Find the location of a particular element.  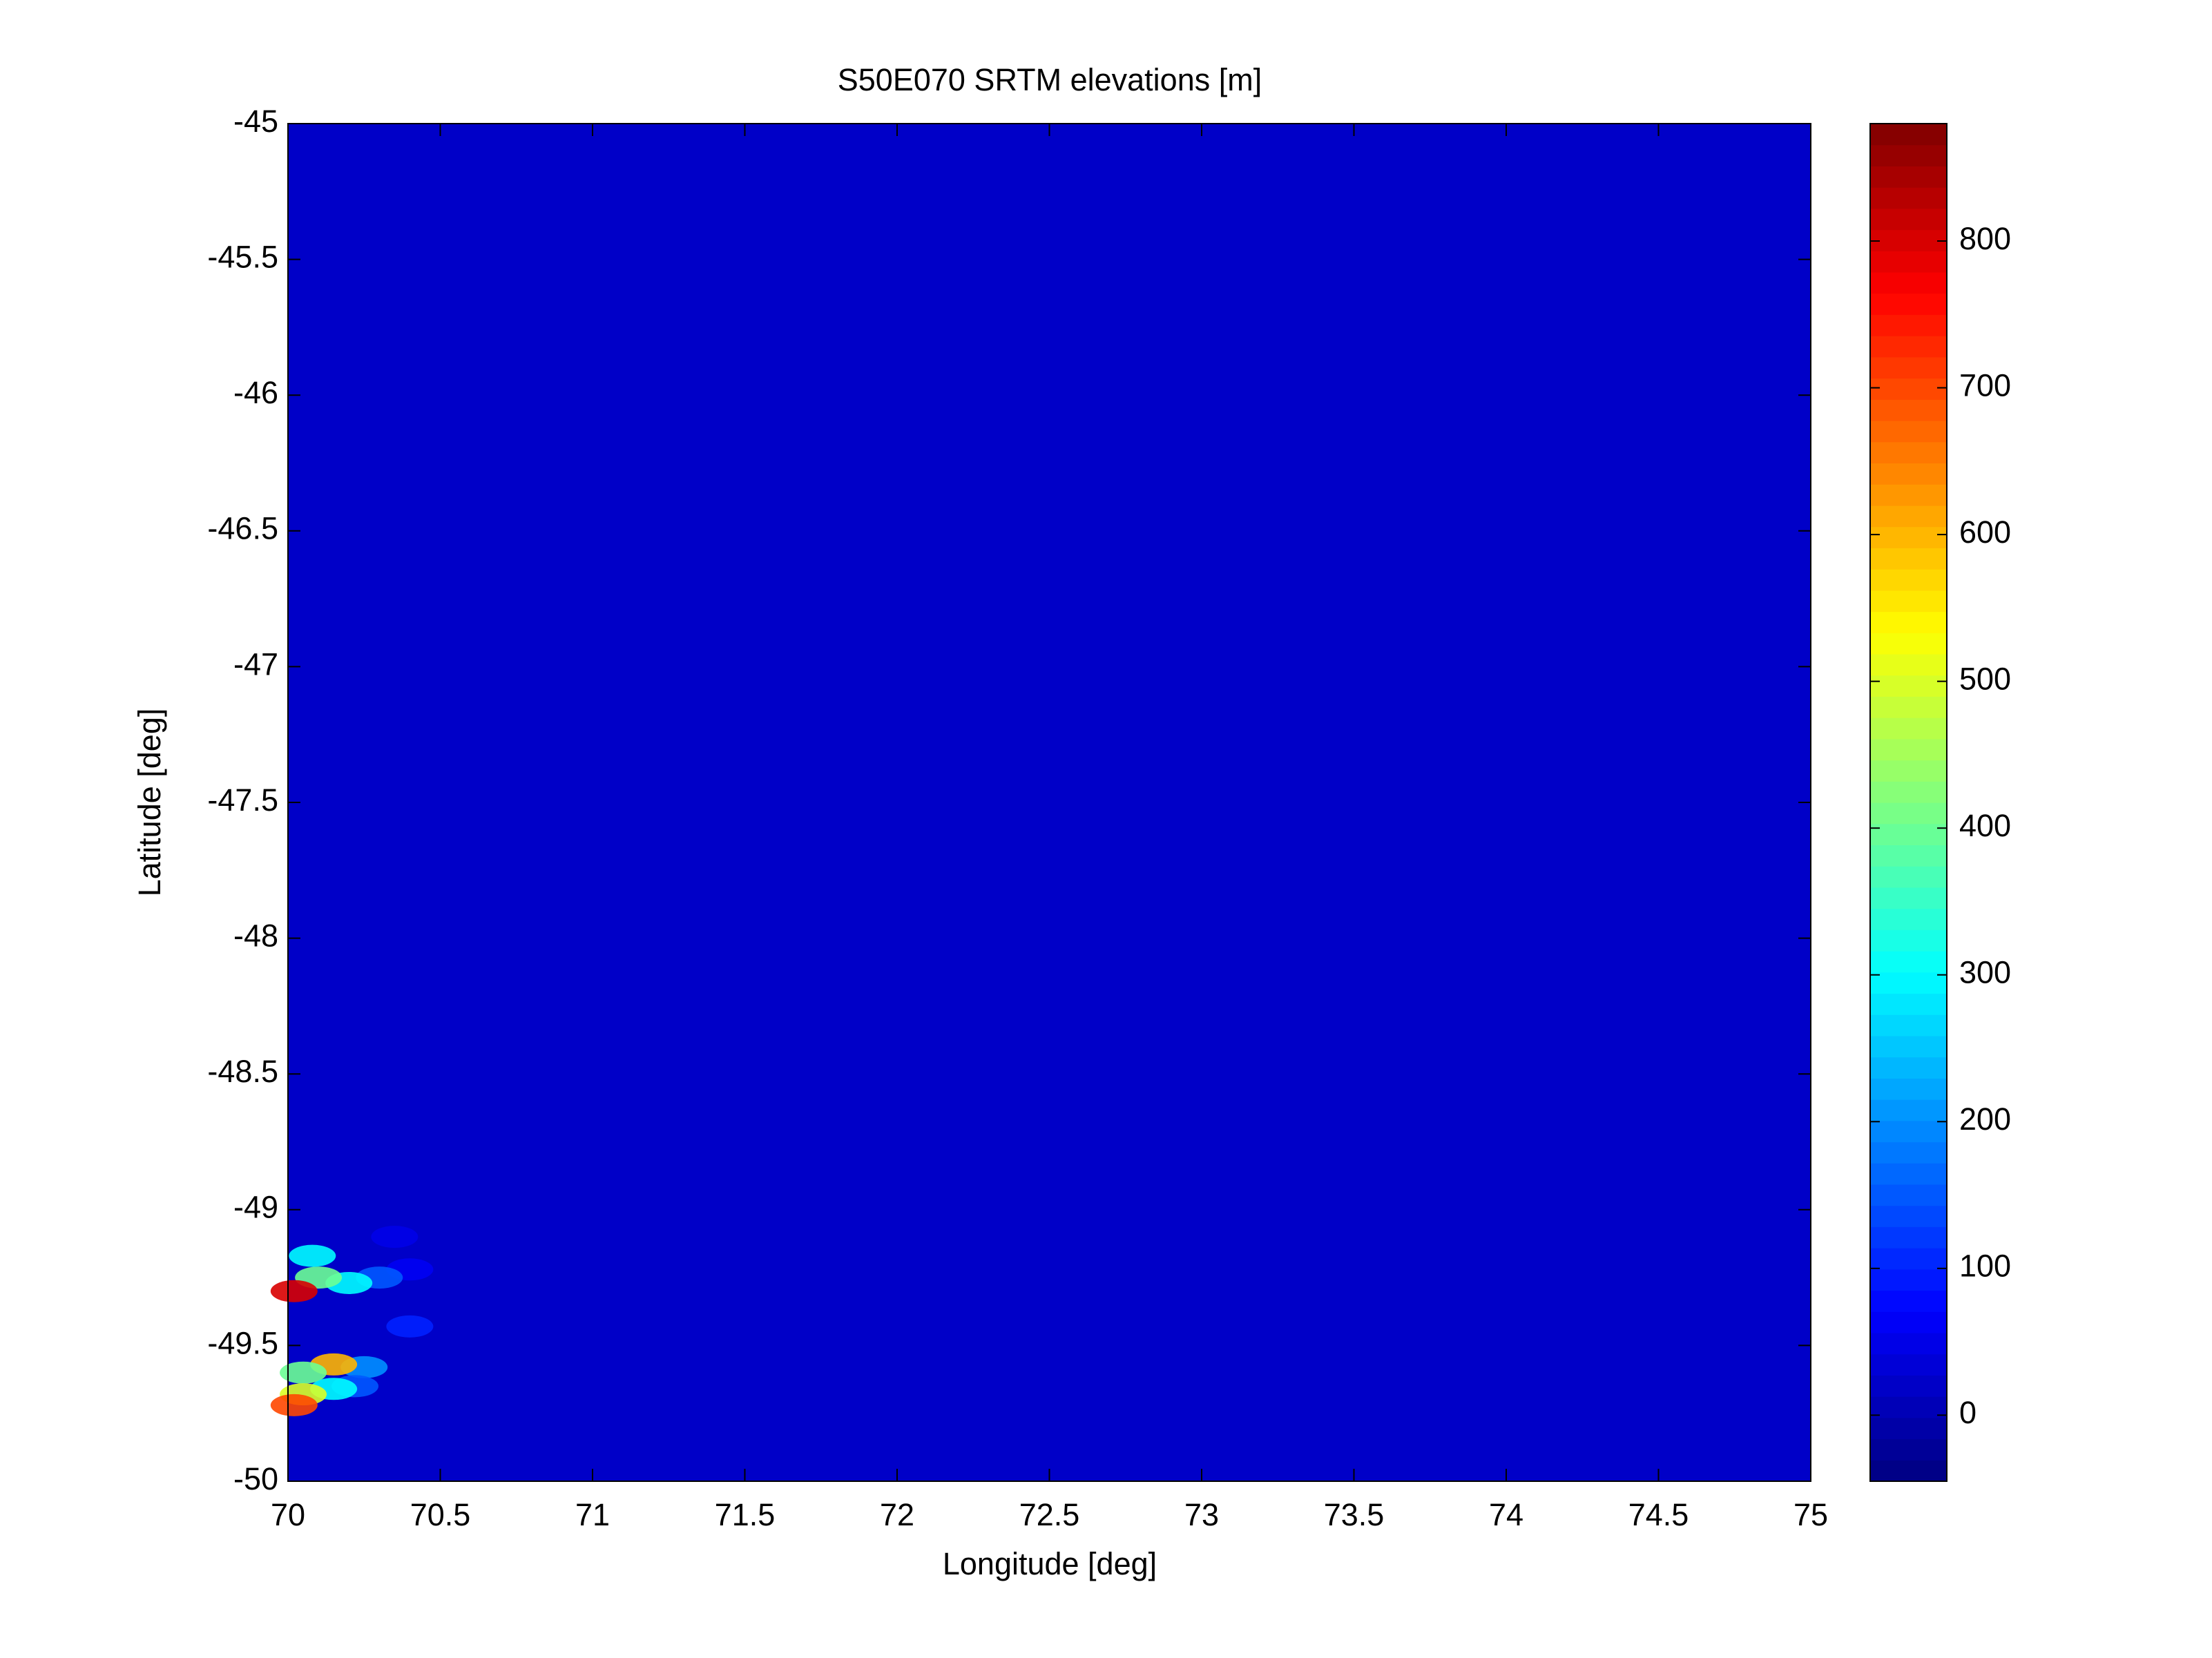

x-tick-label: 75 is located at coordinates (1811, 1514).